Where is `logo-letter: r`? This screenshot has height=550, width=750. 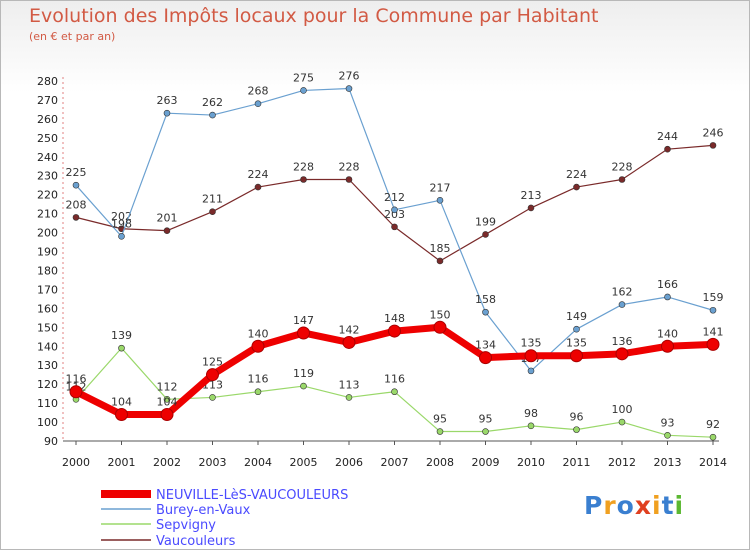 logo-letter: r is located at coordinates (610, 505).